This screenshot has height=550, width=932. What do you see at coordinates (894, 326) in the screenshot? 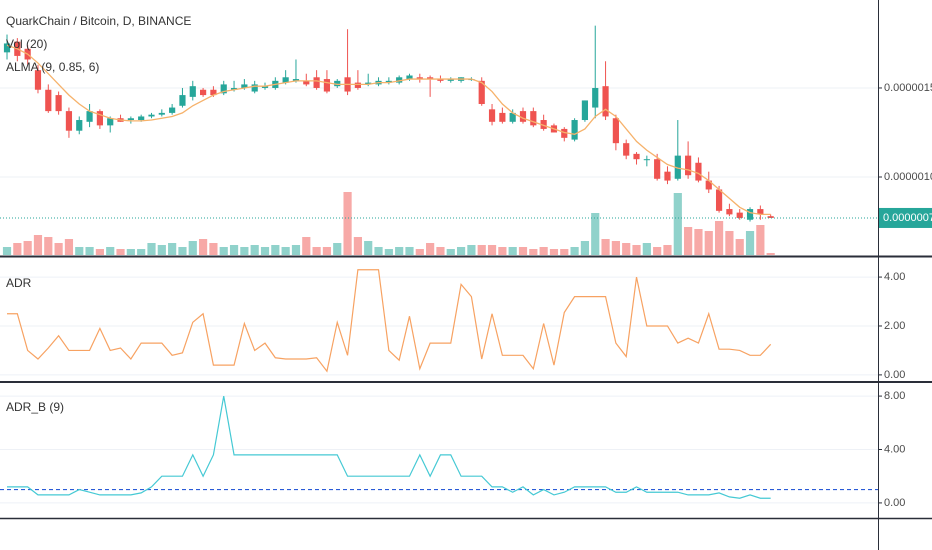
I see `y-tick-label: 2.00` at bounding box center [894, 326].